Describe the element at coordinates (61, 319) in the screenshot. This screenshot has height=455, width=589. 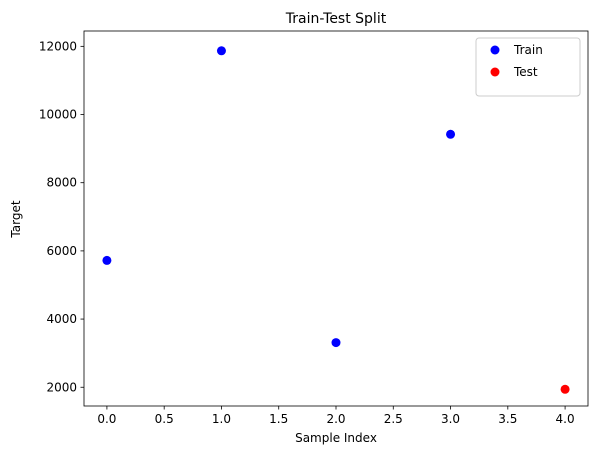
I see `y-tick-label: 4000` at that location.